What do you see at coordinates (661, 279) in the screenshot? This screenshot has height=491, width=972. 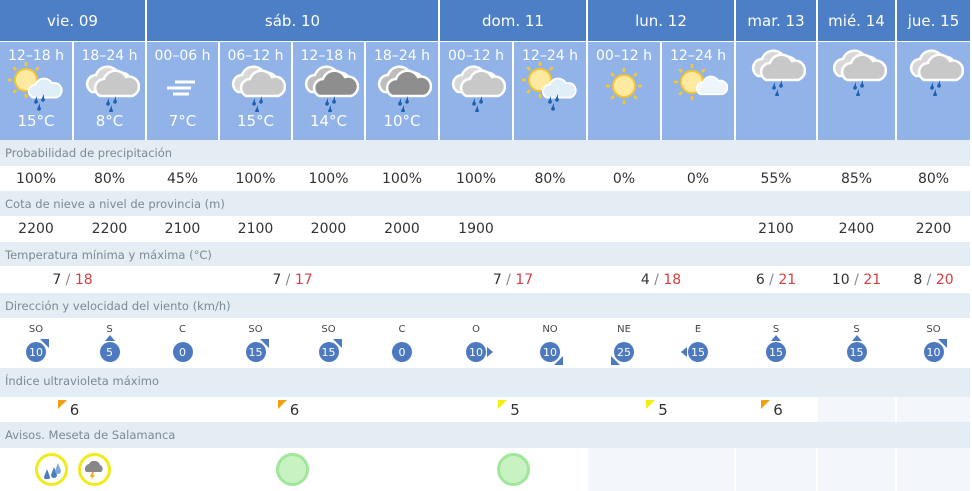 I see `temp-cell: 4 / 18` at bounding box center [661, 279].